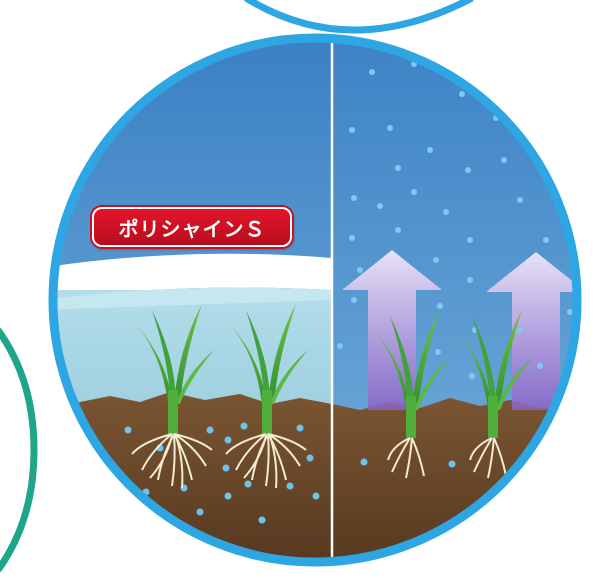  What do you see at coordinates (408, 463) in the screenshot?
I see `water-bubble-icon` at bounding box center [408, 463].